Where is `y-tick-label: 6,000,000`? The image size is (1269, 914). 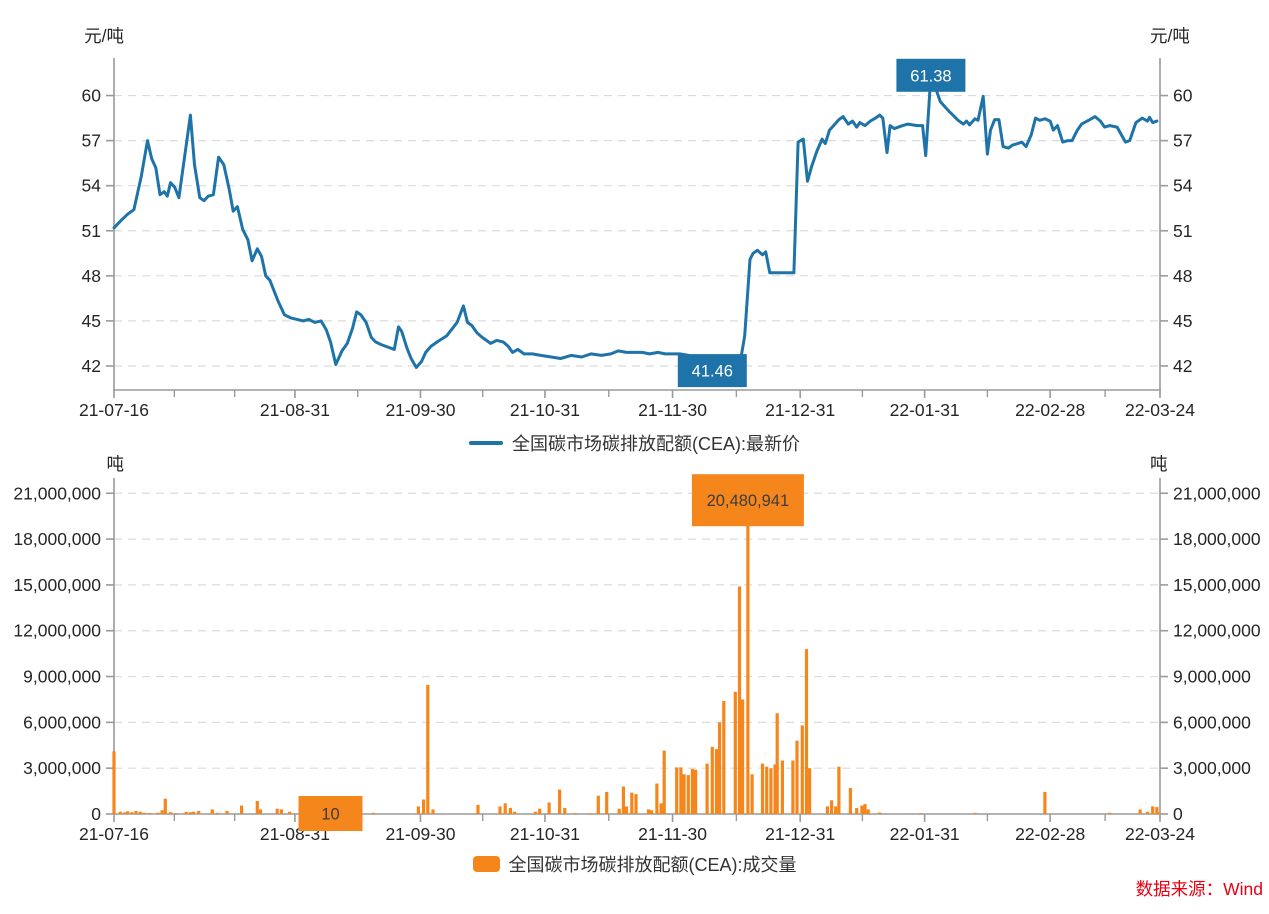
y-tick-label: 6,000,000 is located at coordinates (1212, 722).